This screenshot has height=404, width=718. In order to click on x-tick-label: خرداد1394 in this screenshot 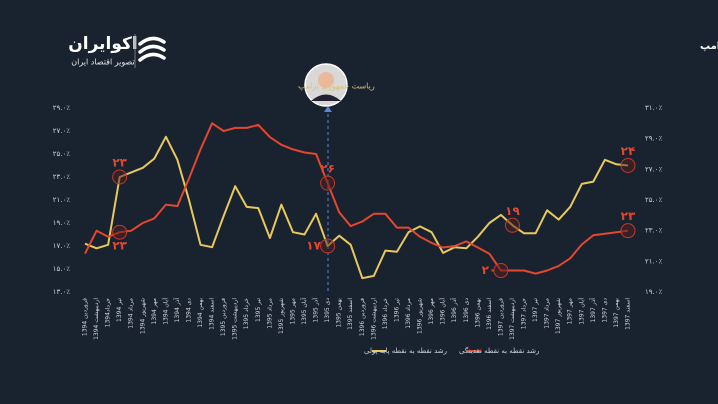, I will do `click(108, 313)`.